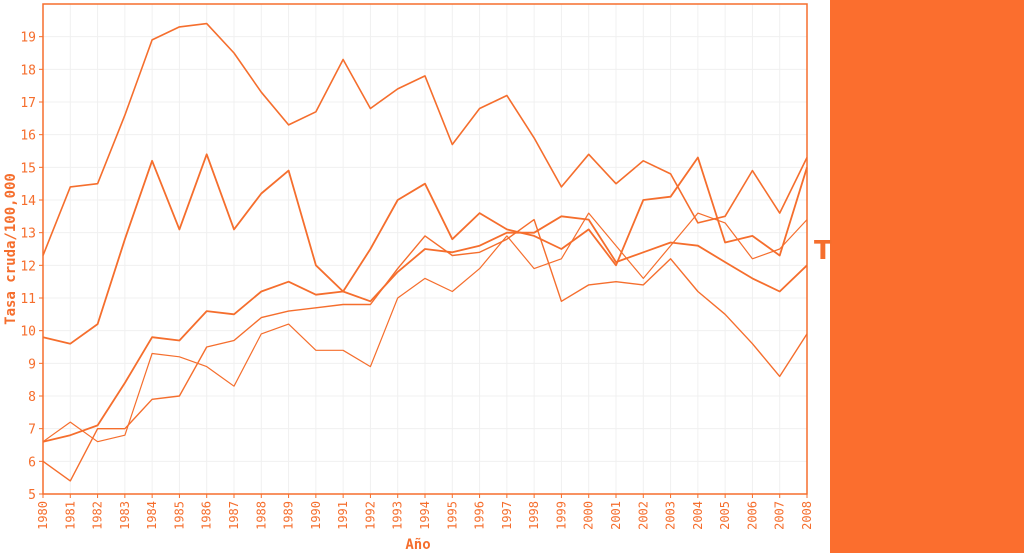 The height and width of the screenshot is (553, 1024). What do you see at coordinates (643, 515) in the screenshot?
I see `x-tick-label: 2002` at bounding box center [643, 515].